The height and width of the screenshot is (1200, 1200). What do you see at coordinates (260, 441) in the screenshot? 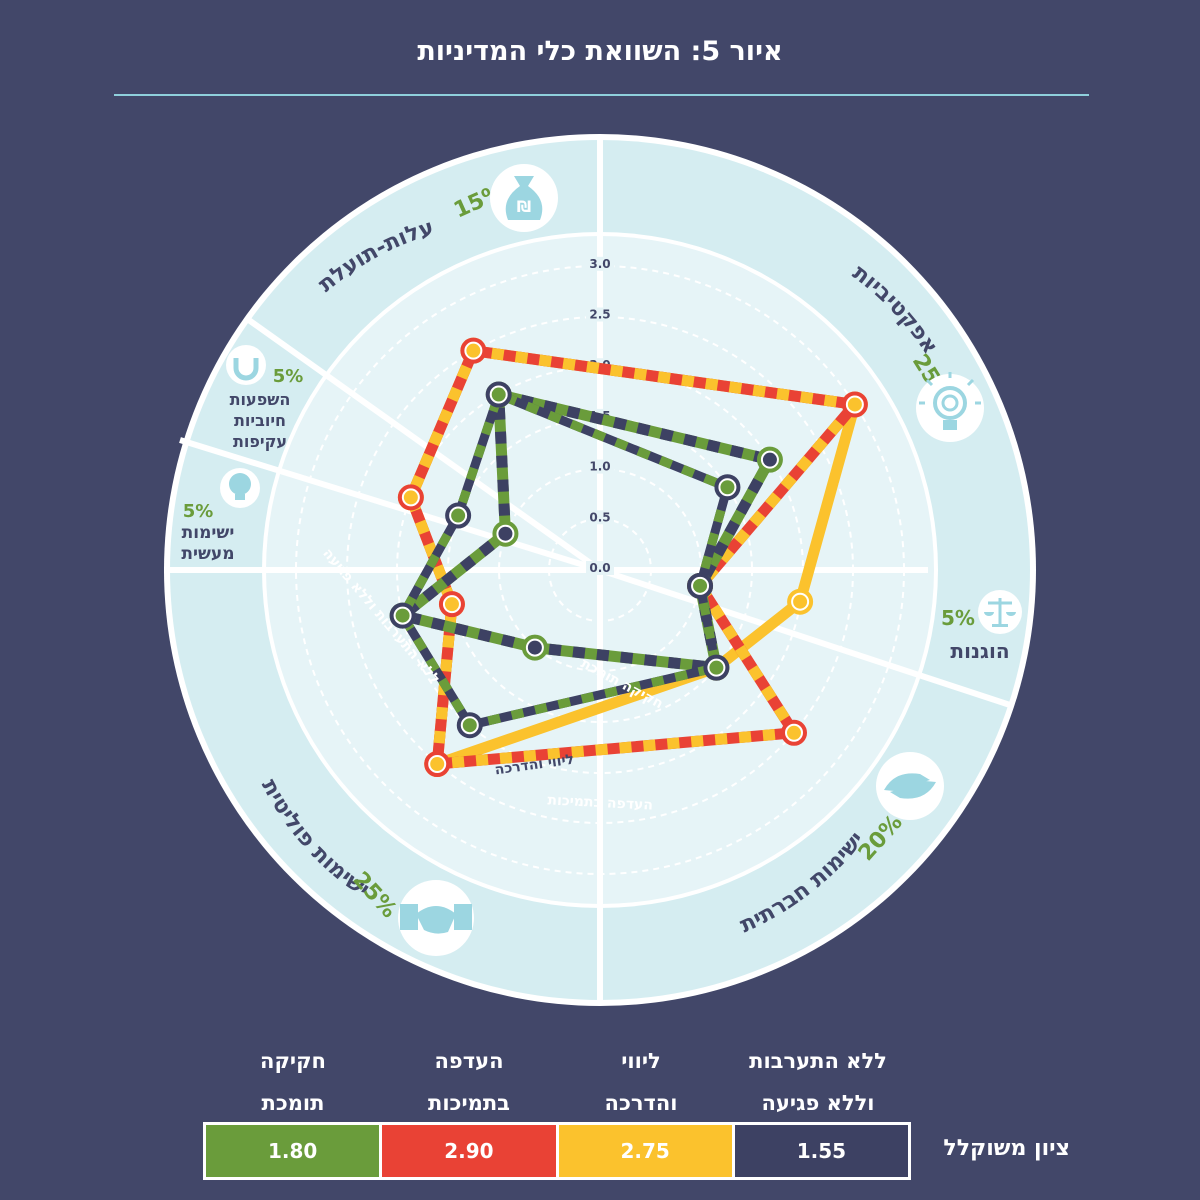
I see `category-indirect-line3: עקיפות` at bounding box center [260, 441].